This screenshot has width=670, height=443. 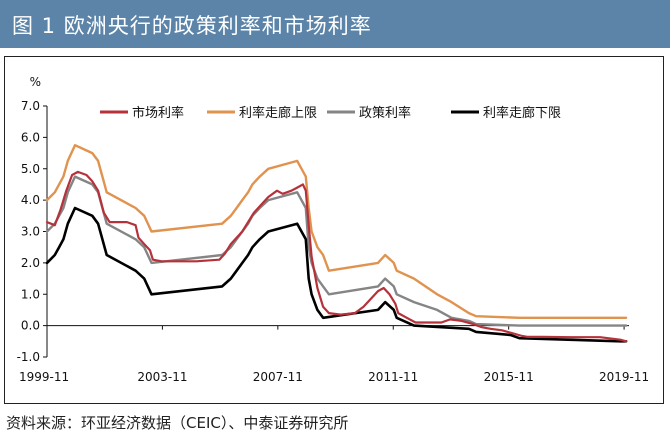 I want to click on x-tick-label: 2003-11, so click(x=162, y=377).